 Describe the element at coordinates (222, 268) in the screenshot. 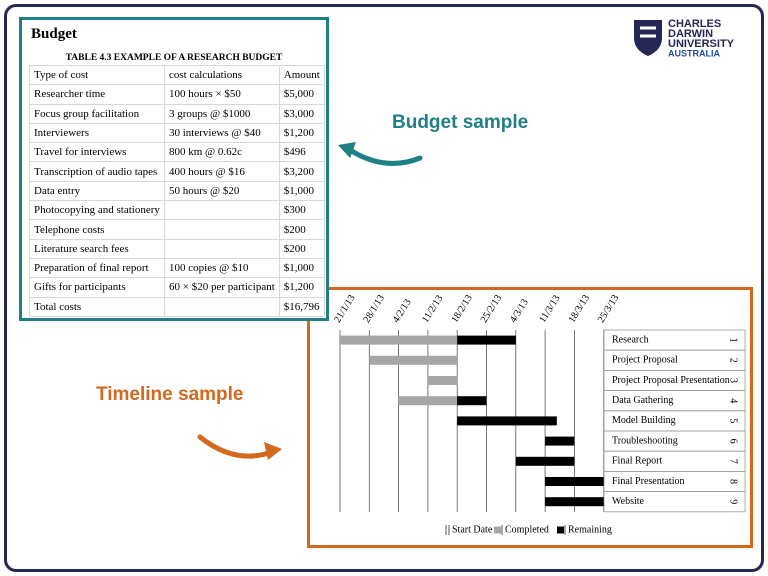

I see `table-cell: 100 copies @ $10` at that location.